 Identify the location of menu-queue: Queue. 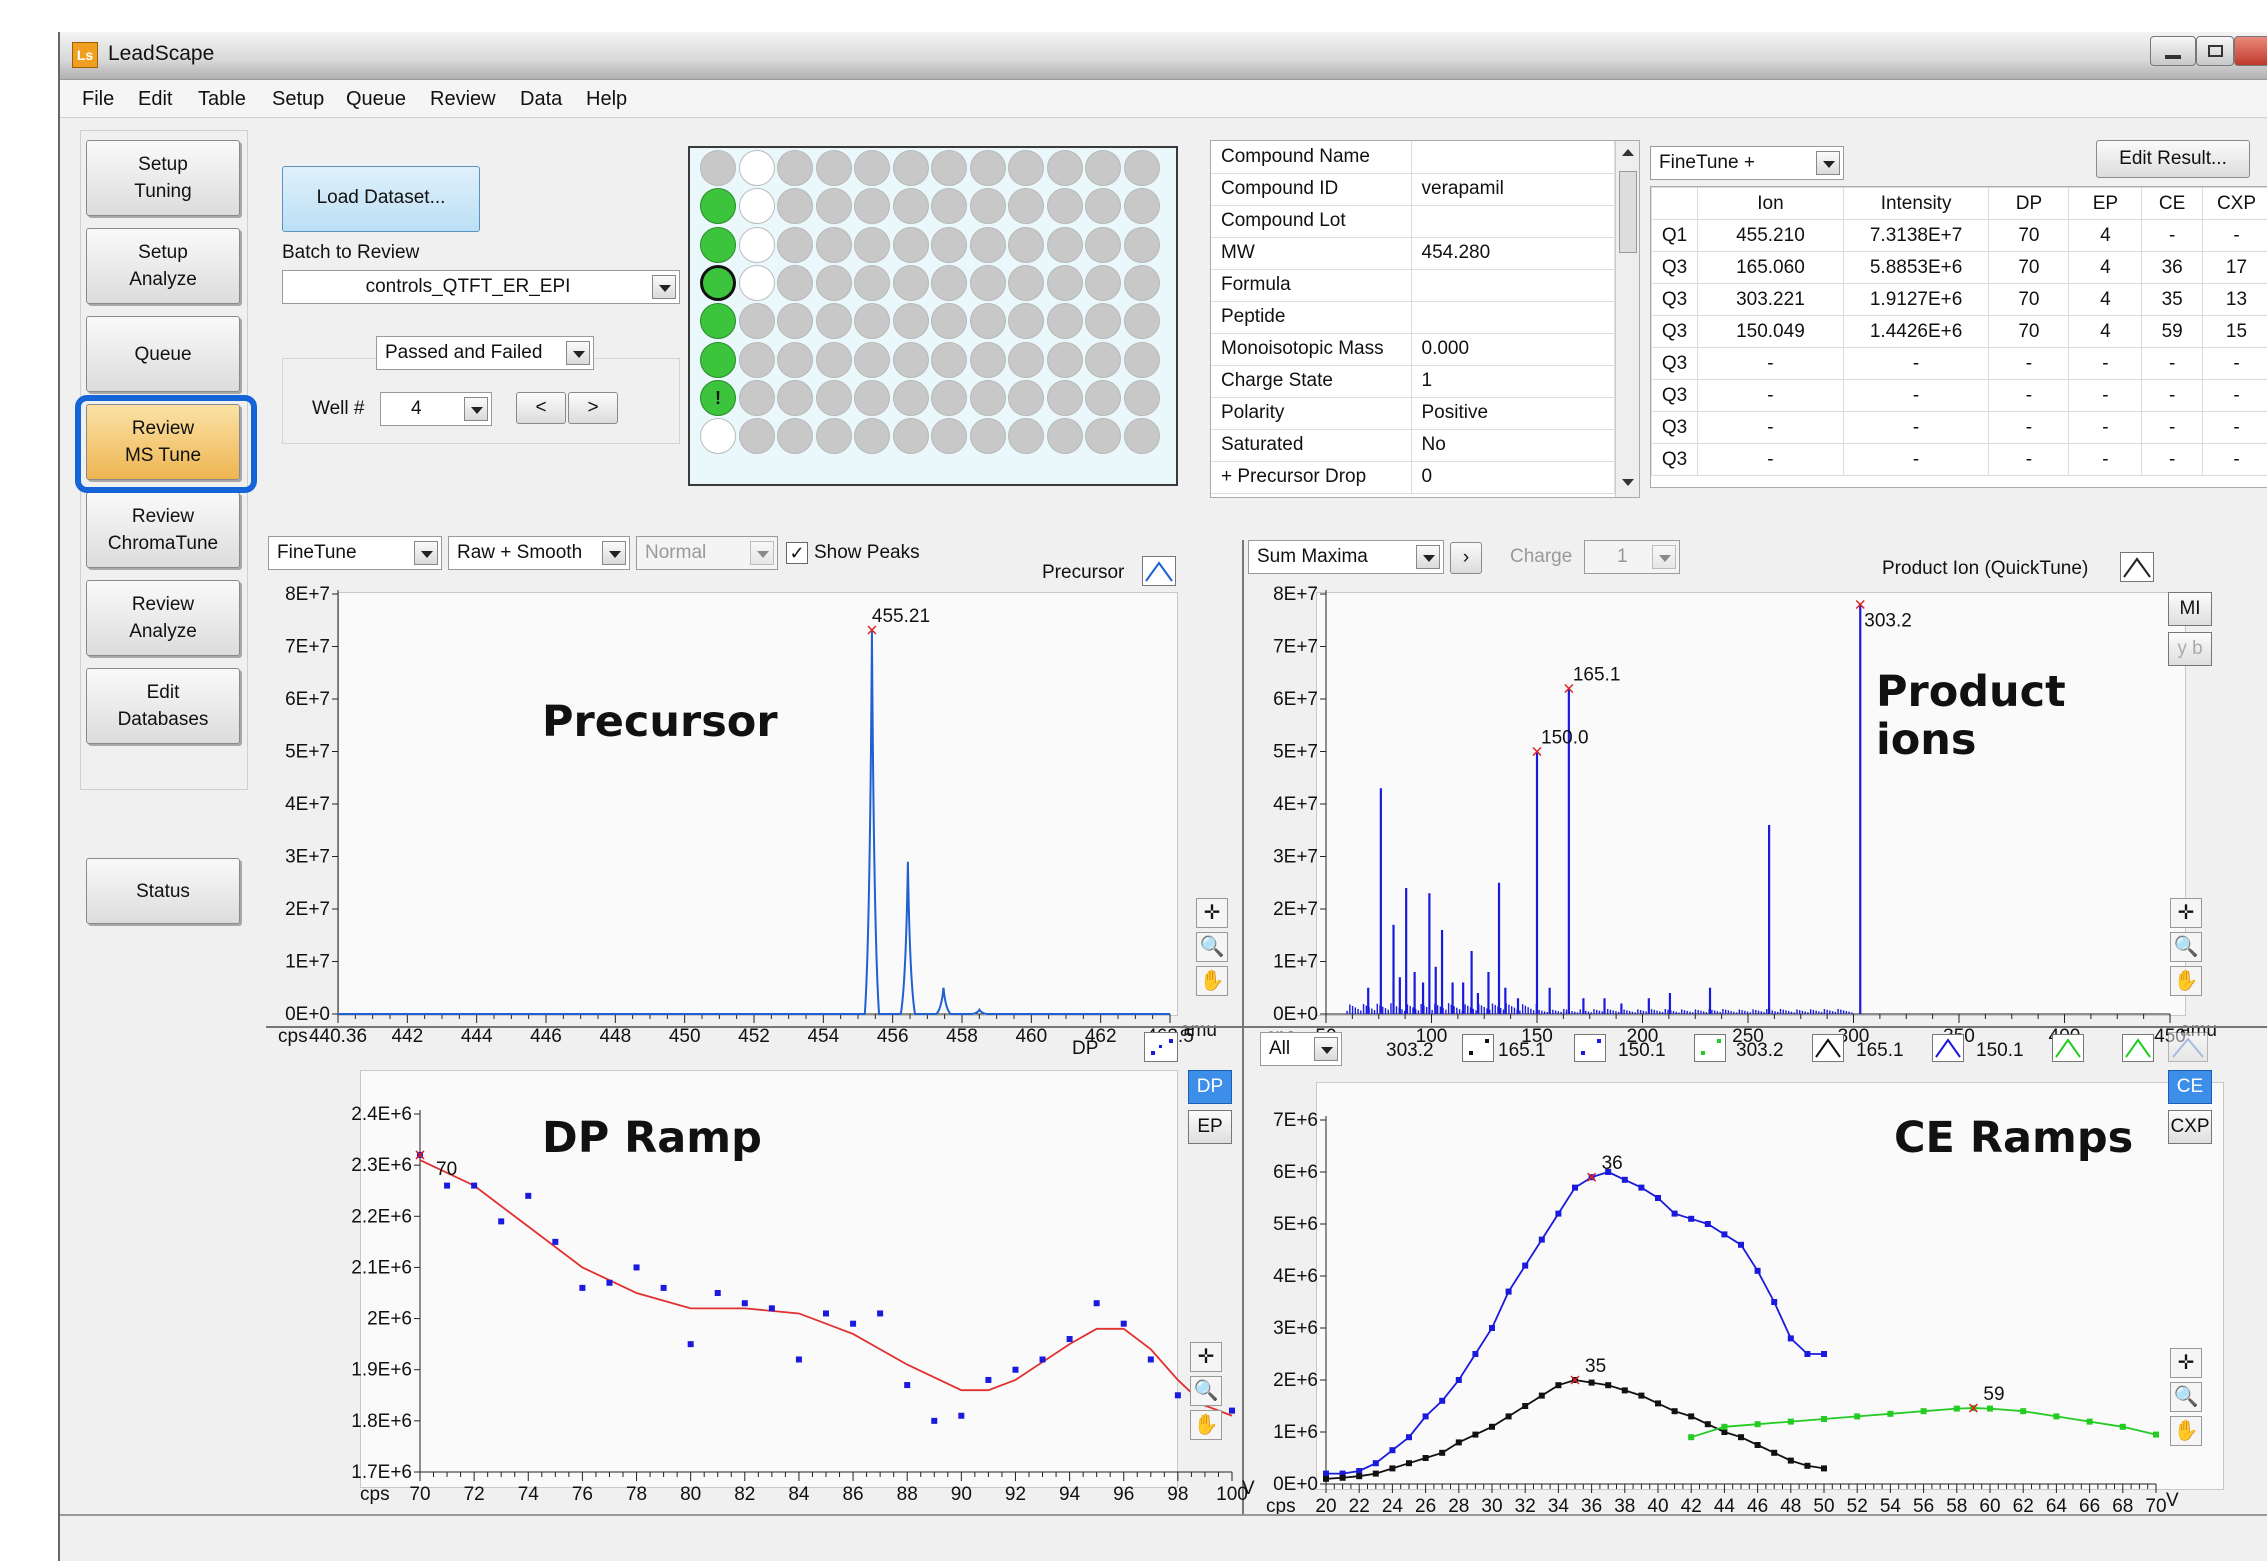
(376, 99).